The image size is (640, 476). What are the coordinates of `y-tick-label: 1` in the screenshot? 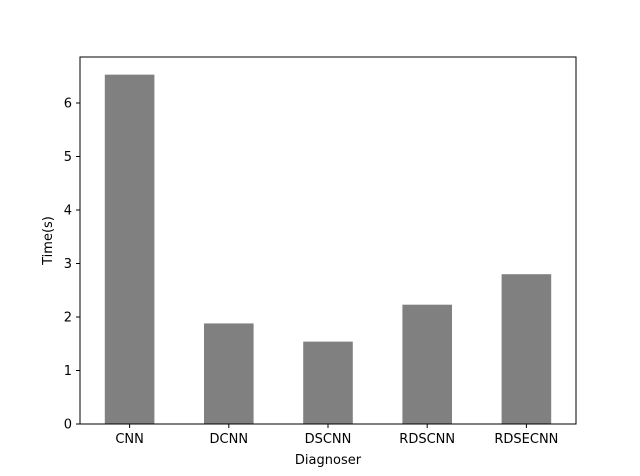 It's located at (68, 371).